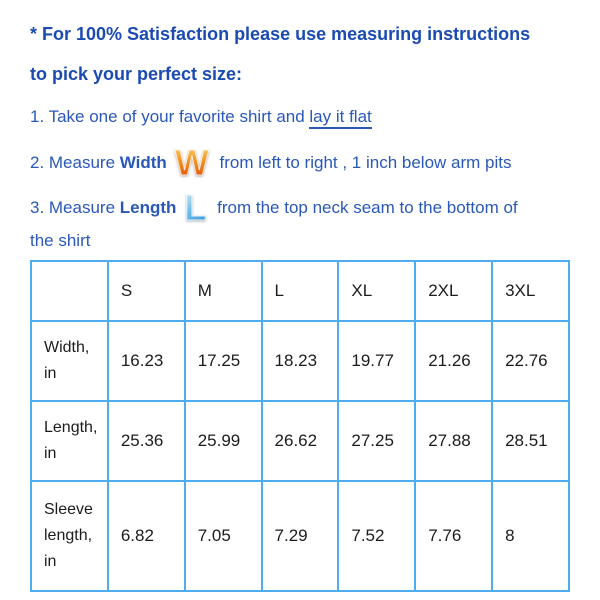 This screenshot has height=600, width=600. Describe the element at coordinates (195, 207) in the screenshot. I see `length-letter-l-icon: L` at that location.